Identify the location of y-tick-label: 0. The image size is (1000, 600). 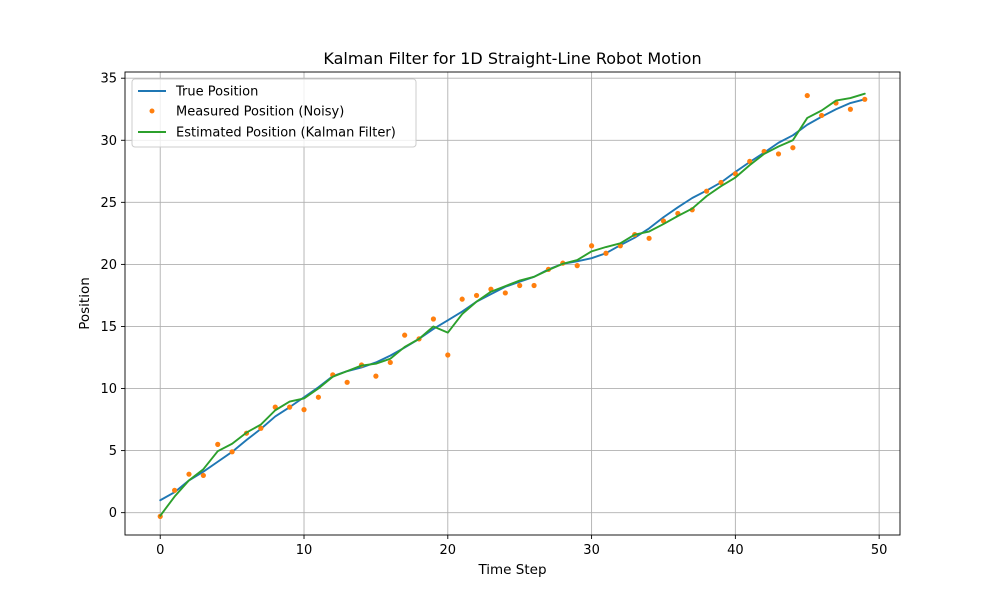
(113, 513).